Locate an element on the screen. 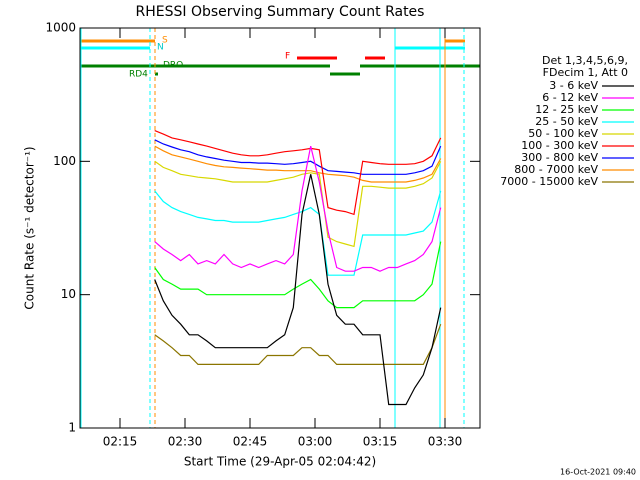 Image resolution: width=640 pixels, height=480 pixels. legend-label: 25 - 50 keV is located at coordinates (566, 121).